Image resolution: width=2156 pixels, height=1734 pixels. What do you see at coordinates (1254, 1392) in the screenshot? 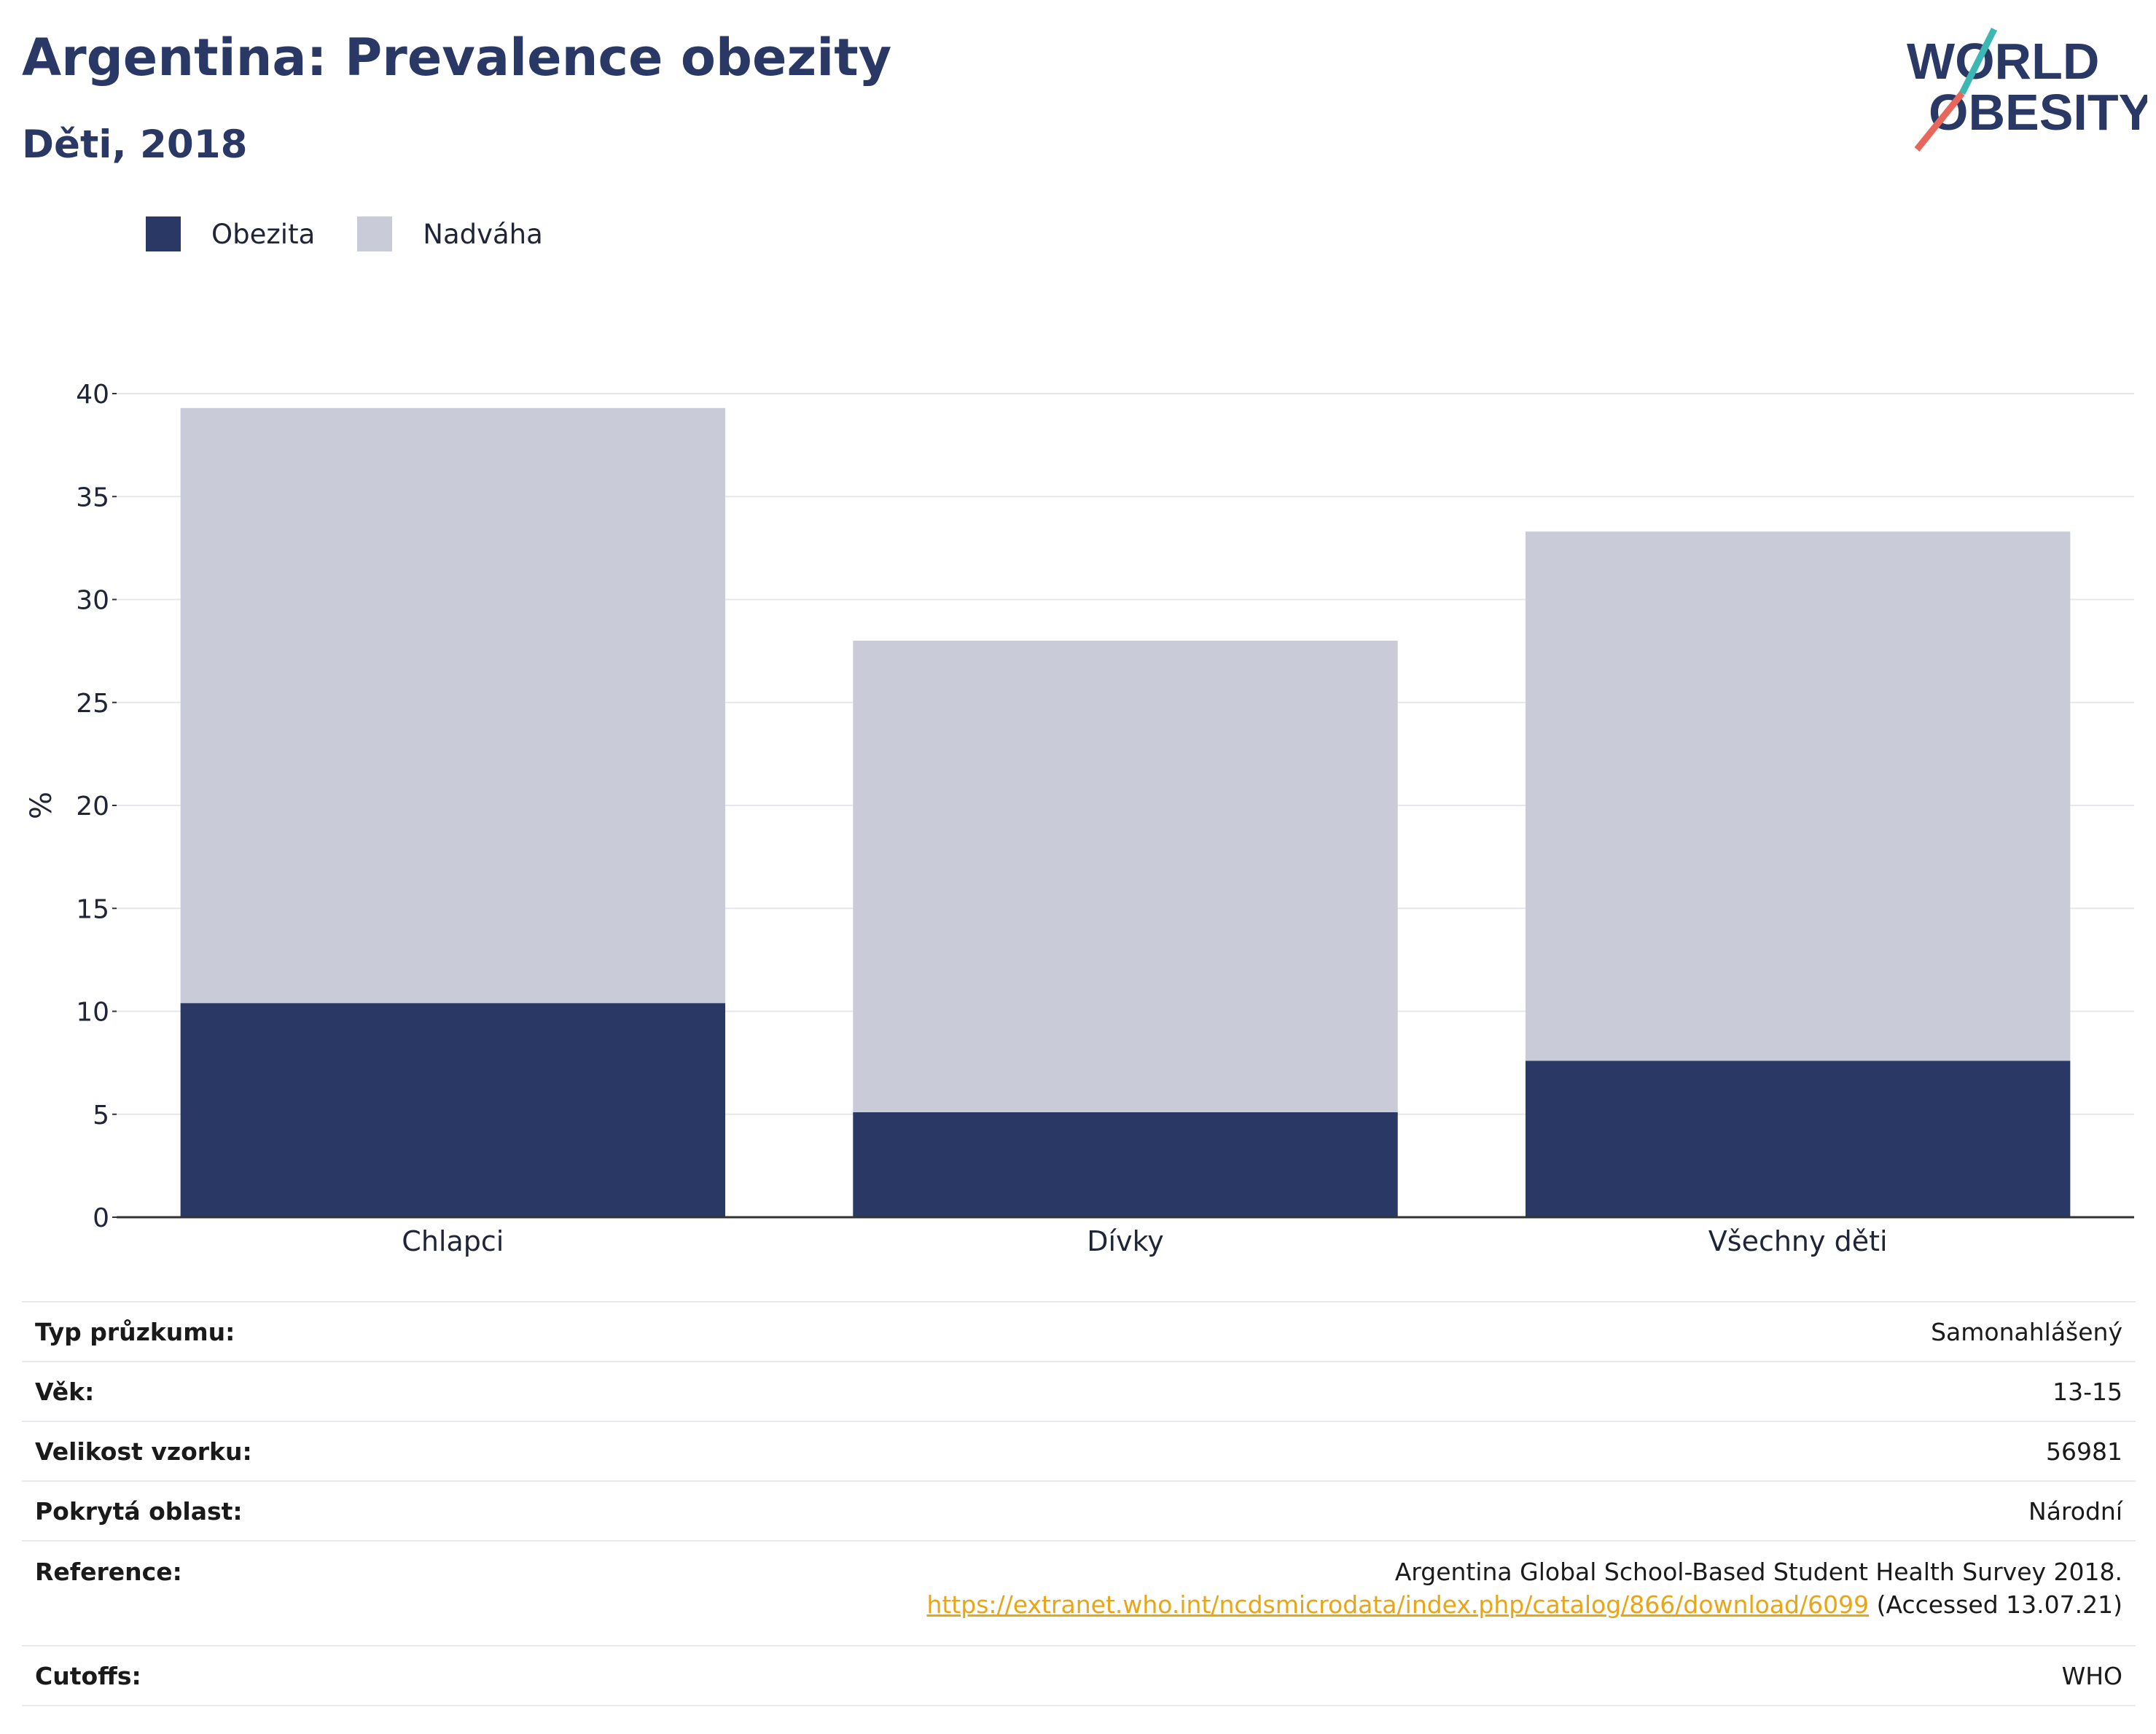
I see `age-value: 13-15` at bounding box center [1254, 1392].